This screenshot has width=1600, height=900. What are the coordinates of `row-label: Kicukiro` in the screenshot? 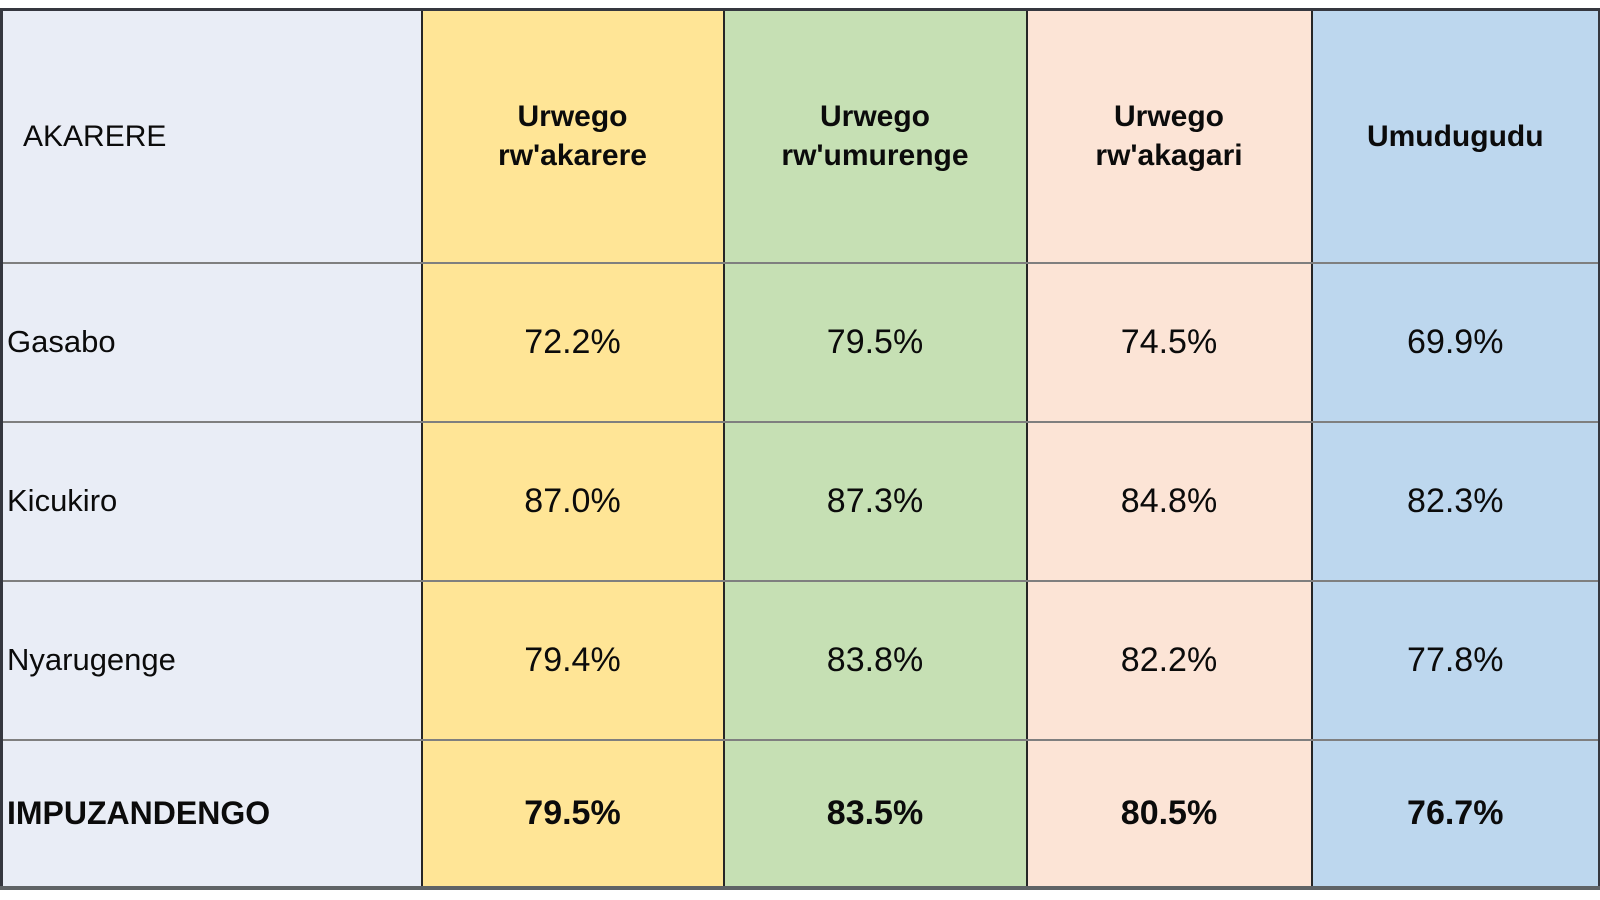 It's located at (211, 501).